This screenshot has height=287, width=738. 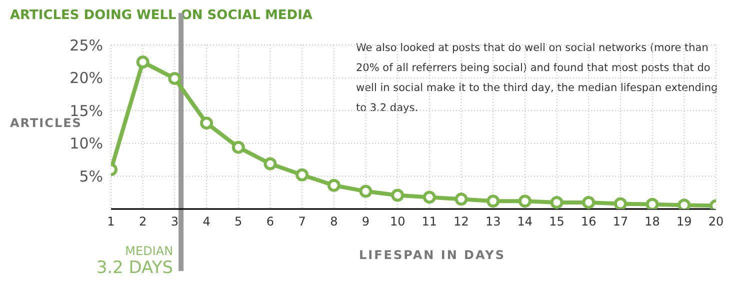 What do you see at coordinates (398, 221) in the screenshot?
I see `x-tick-label: 10` at bounding box center [398, 221].